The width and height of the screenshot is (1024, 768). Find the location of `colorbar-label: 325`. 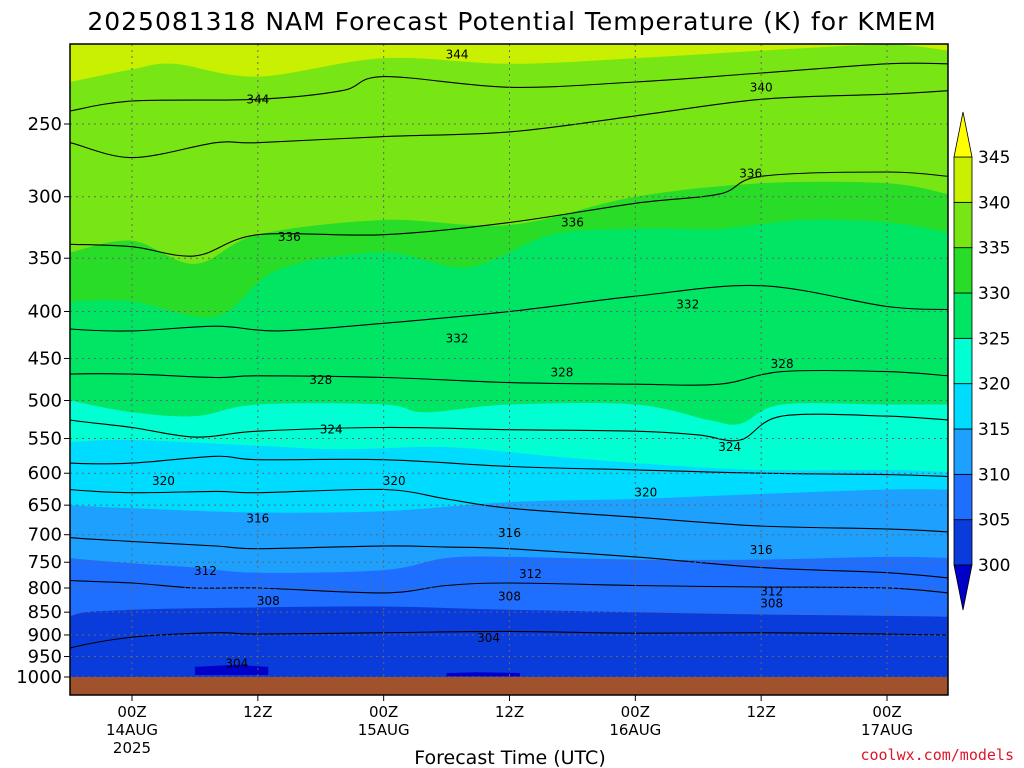

colorbar-label: 325 is located at coordinates (994, 339).